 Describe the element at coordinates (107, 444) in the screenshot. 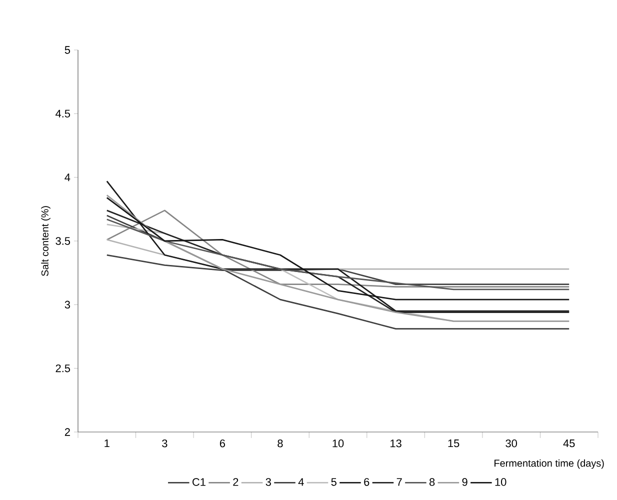

I see `x-tick-label: 1` at that location.